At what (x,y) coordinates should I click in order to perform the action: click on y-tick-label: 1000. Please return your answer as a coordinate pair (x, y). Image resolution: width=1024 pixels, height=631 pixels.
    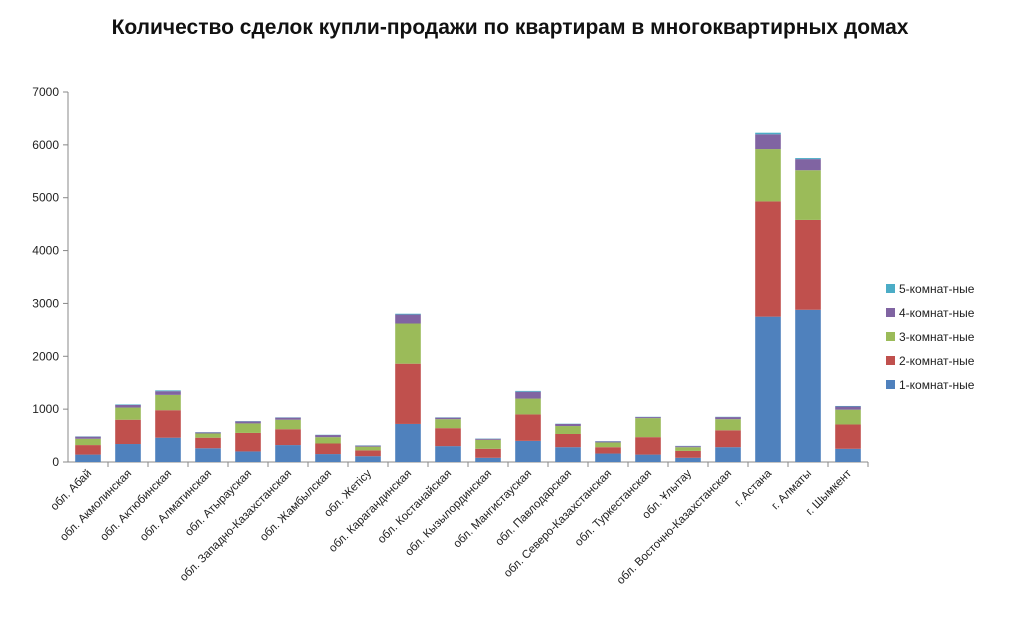
    Looking at the image, I should click on (45, 409).